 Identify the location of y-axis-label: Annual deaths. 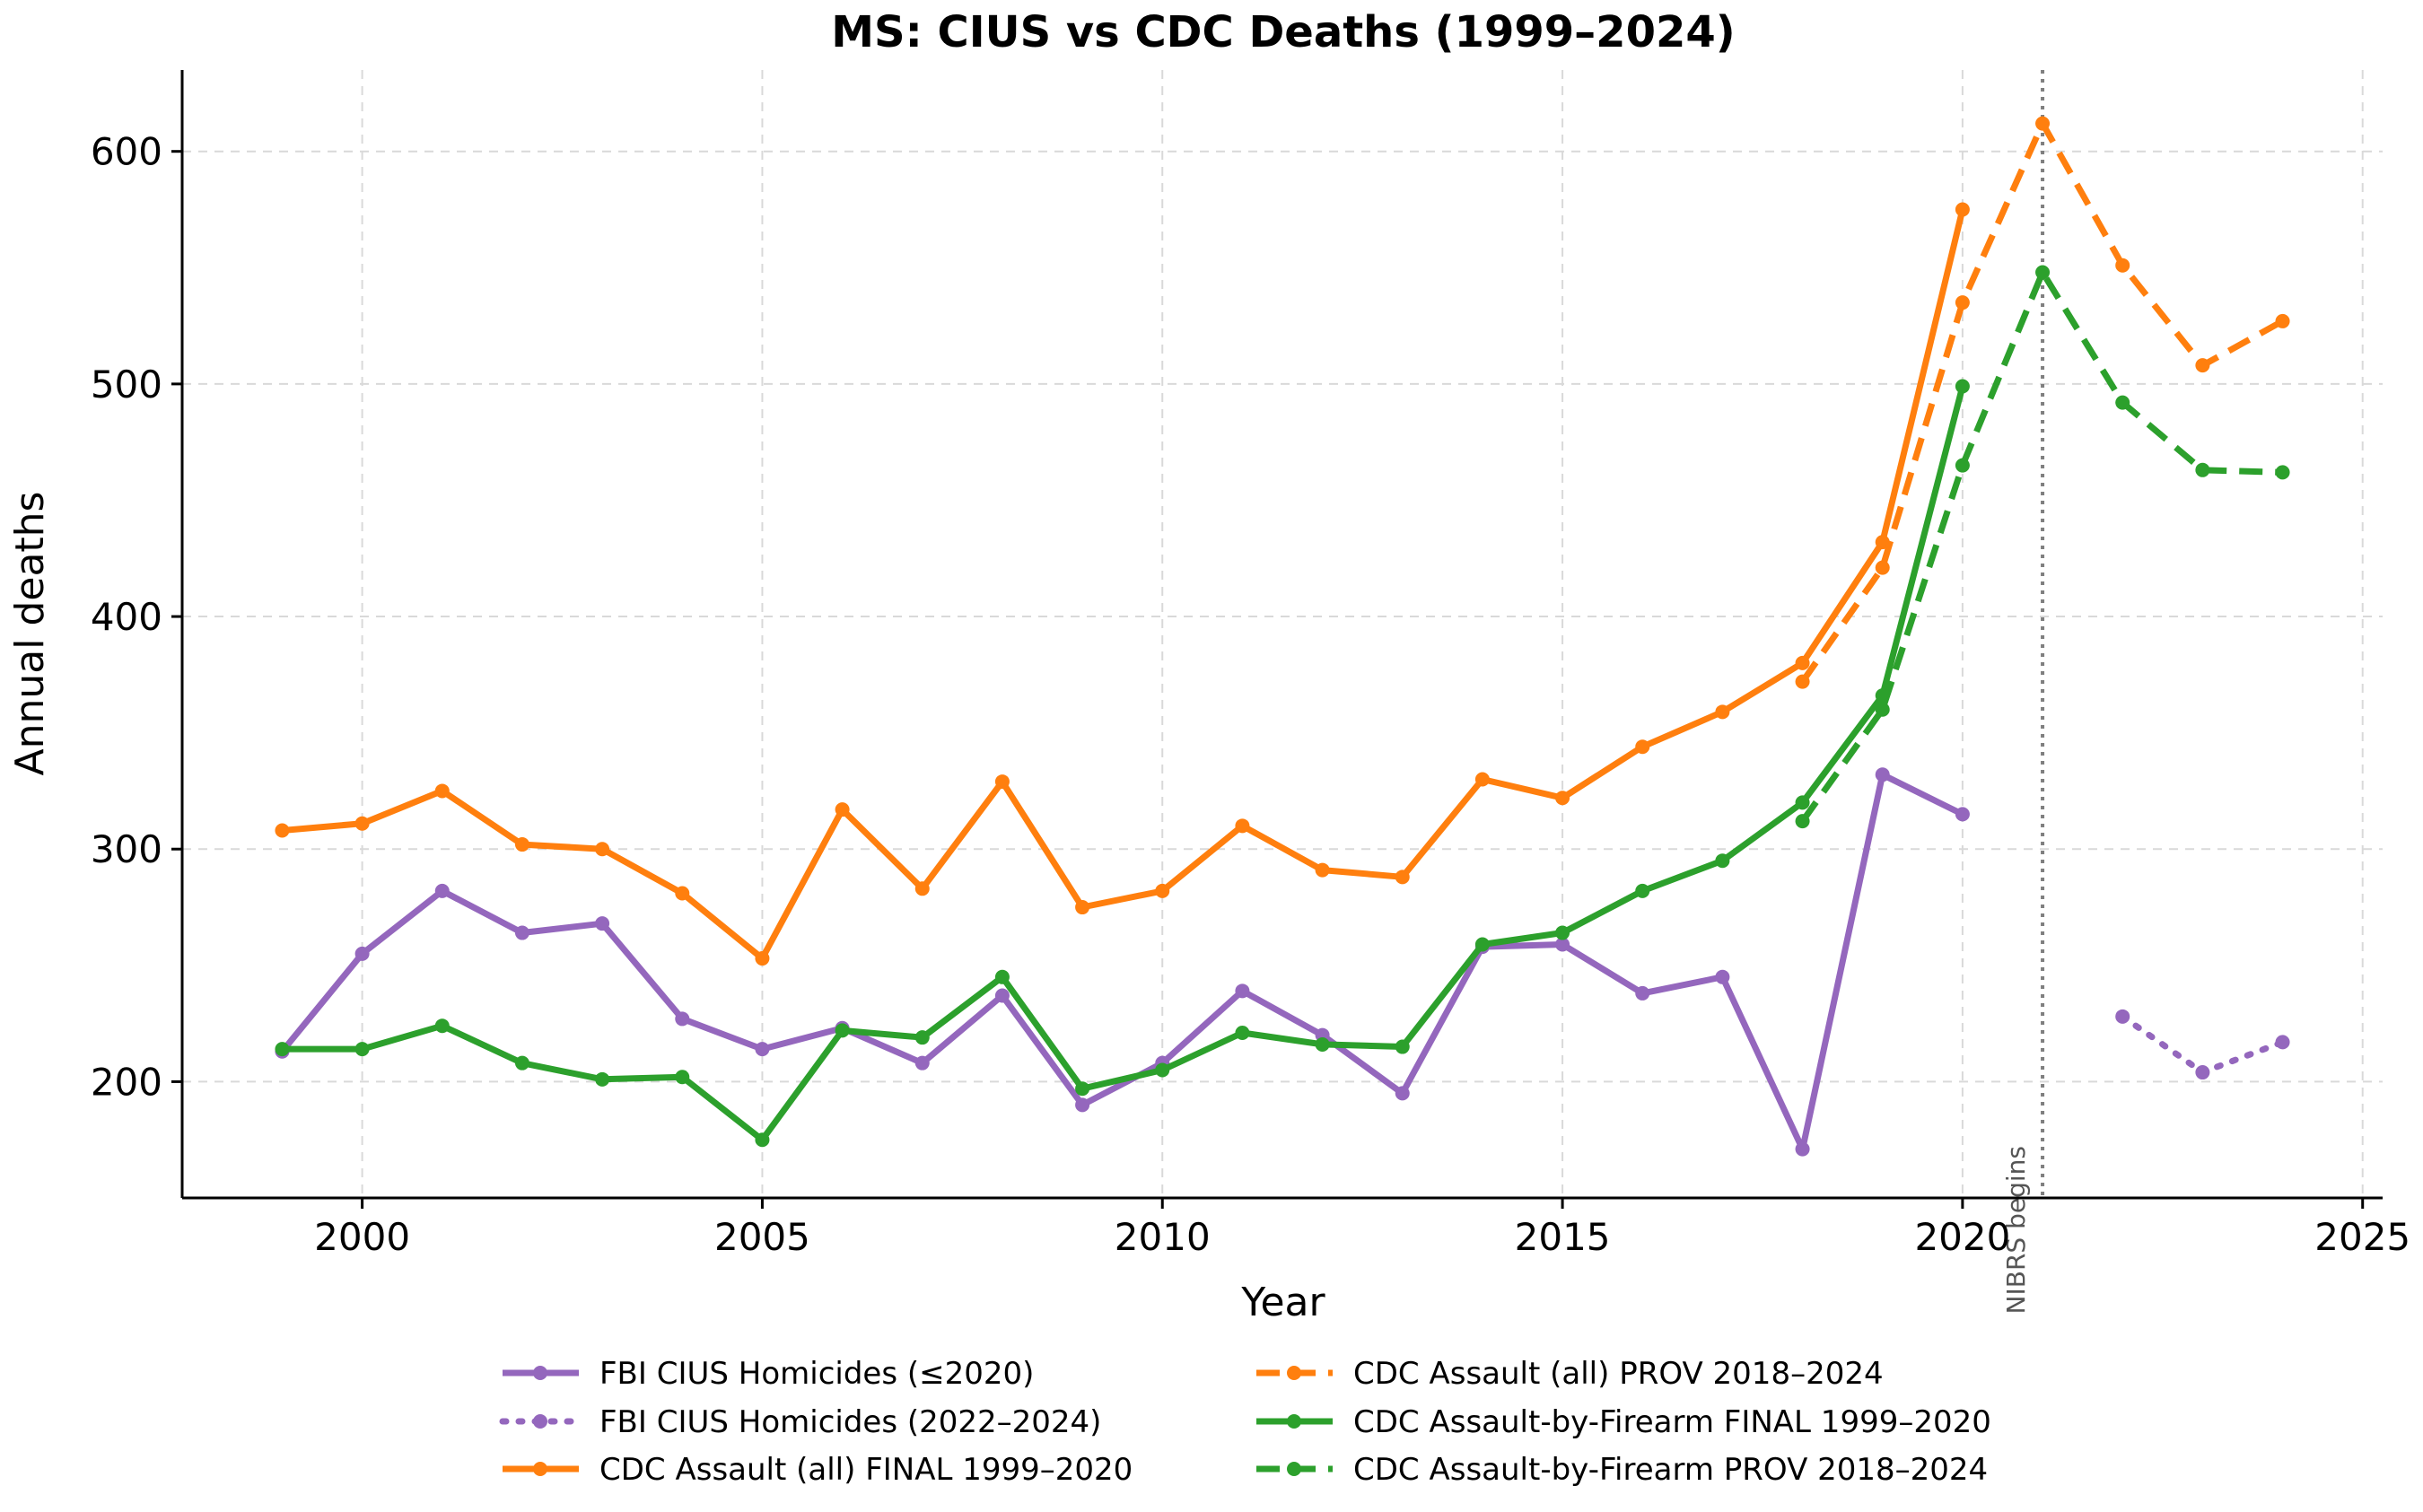
(30, 634).